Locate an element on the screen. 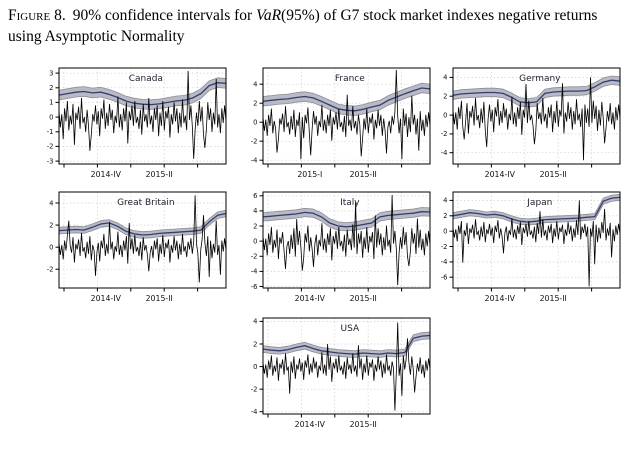 Image resolution: width=633 pixels, height=467 pixels. chart-panel-canada: -3 -2 -1 0 1 2 3 2014-IV 2015-II Canada is located at coordinates (132, 123).